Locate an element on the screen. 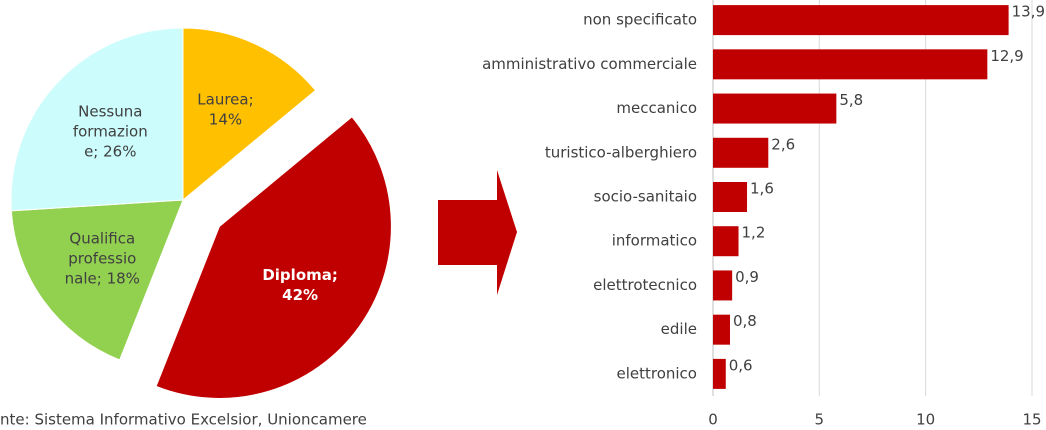  y-tick-label: non specificato is located at coordinates (640, 20).